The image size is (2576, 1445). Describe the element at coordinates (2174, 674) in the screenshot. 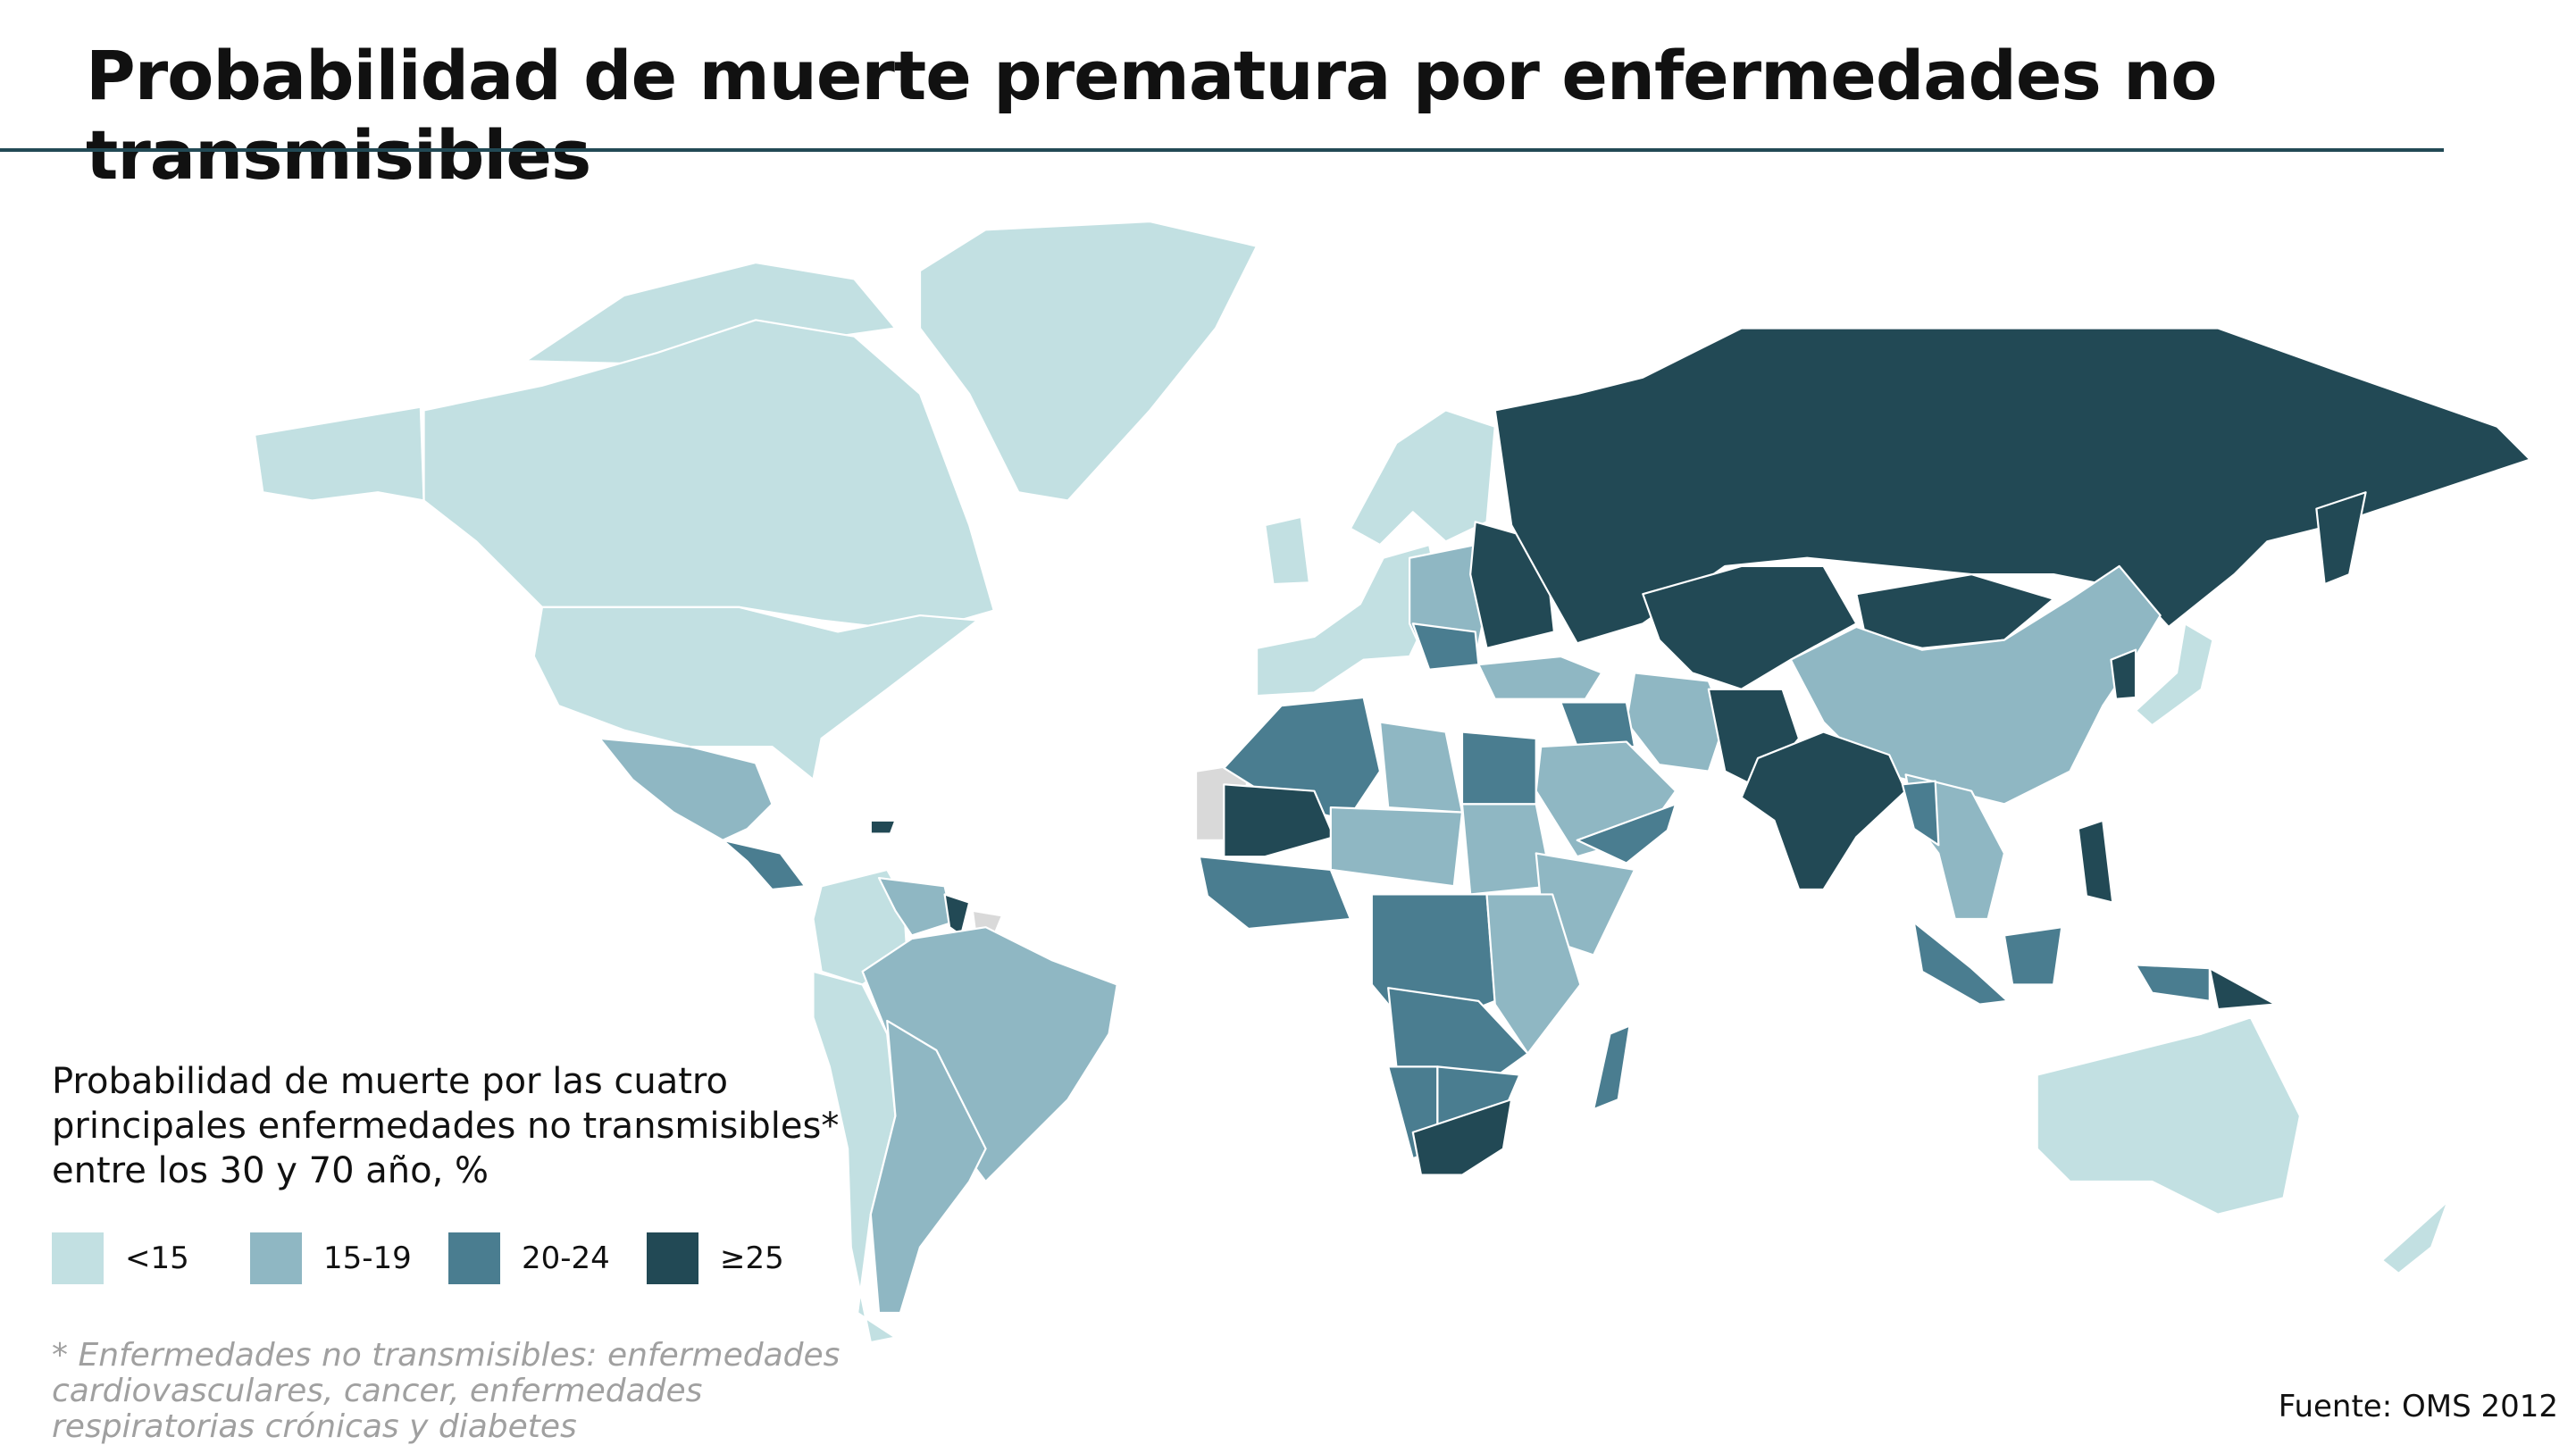

I see `country-japan` at that location.